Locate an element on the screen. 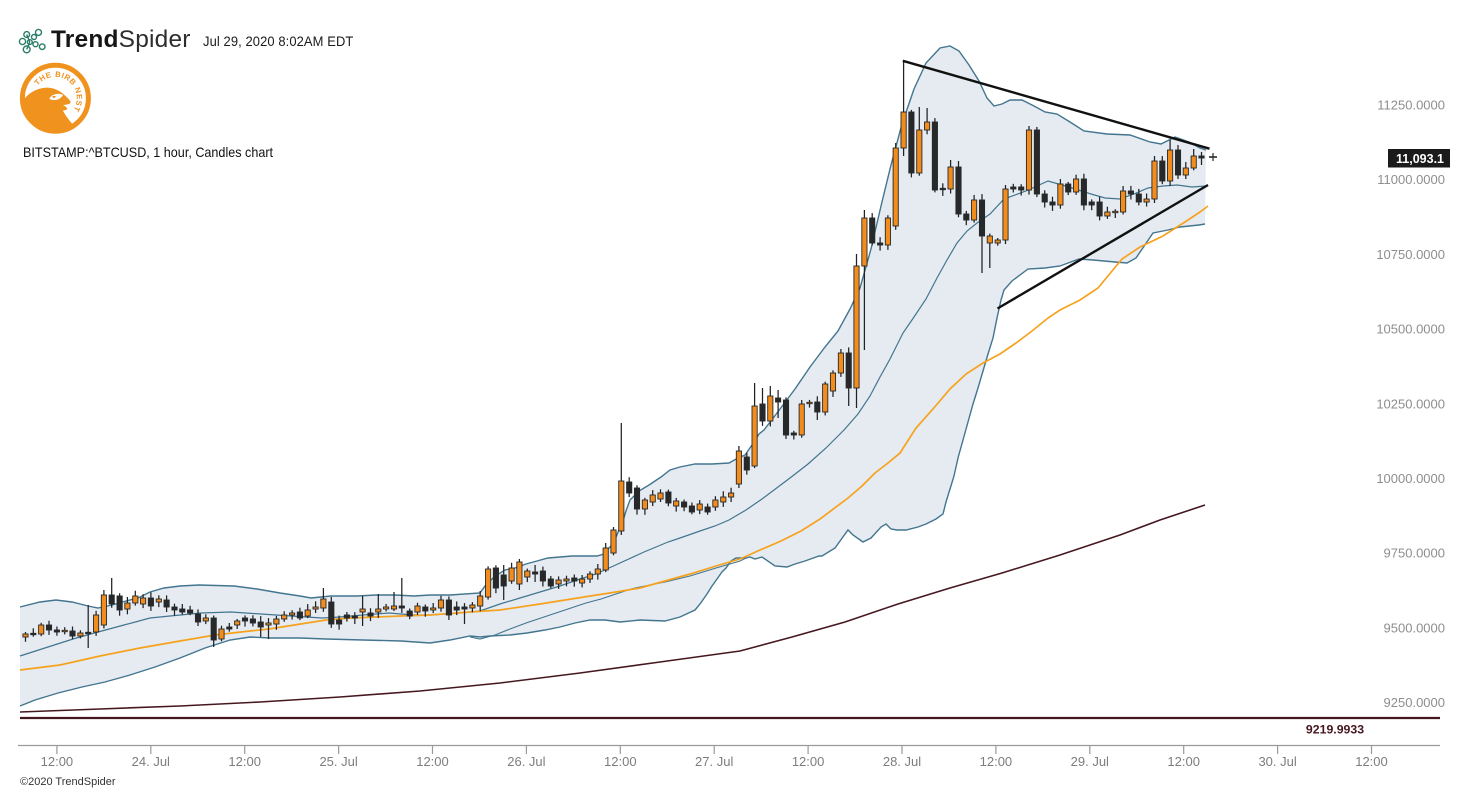 This screenshot has width=1470, height=792. svg-text: 11,093.1 is located at coordinates (1420, 159).